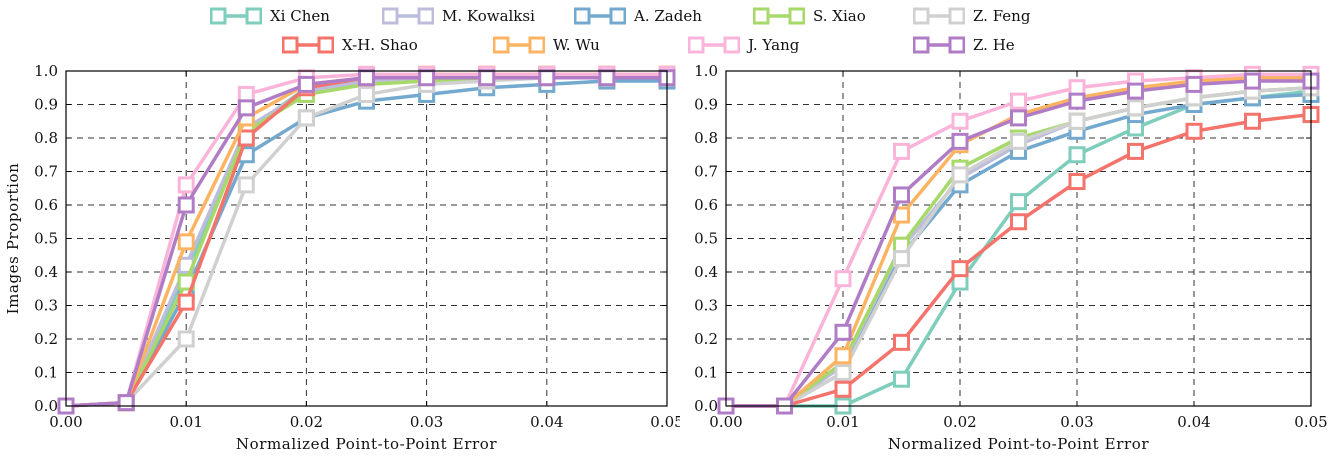  What do you see at coordinates (488, 16) in the screenshot?
I see `legend-label: M. Kowalksi` at bounding box center [488, 16].